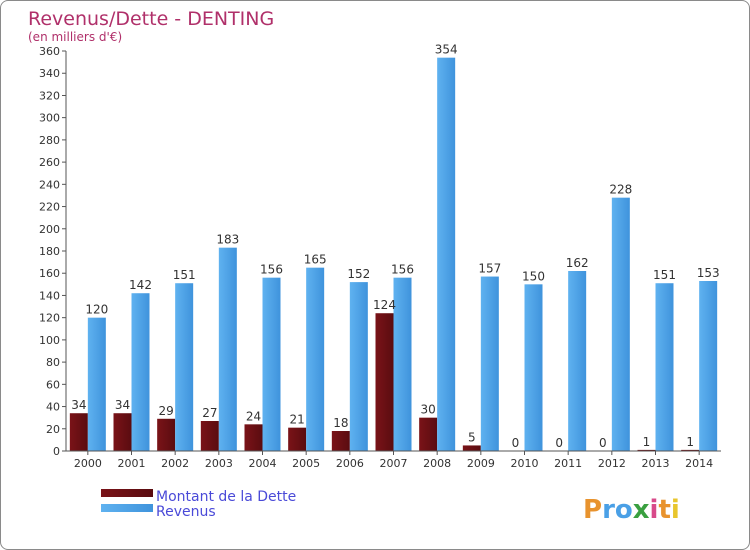  What do you see at coordinates (175, 463) in the screenshot?
I see `x-tick-label: 2002` at bounding box center [175, 463].